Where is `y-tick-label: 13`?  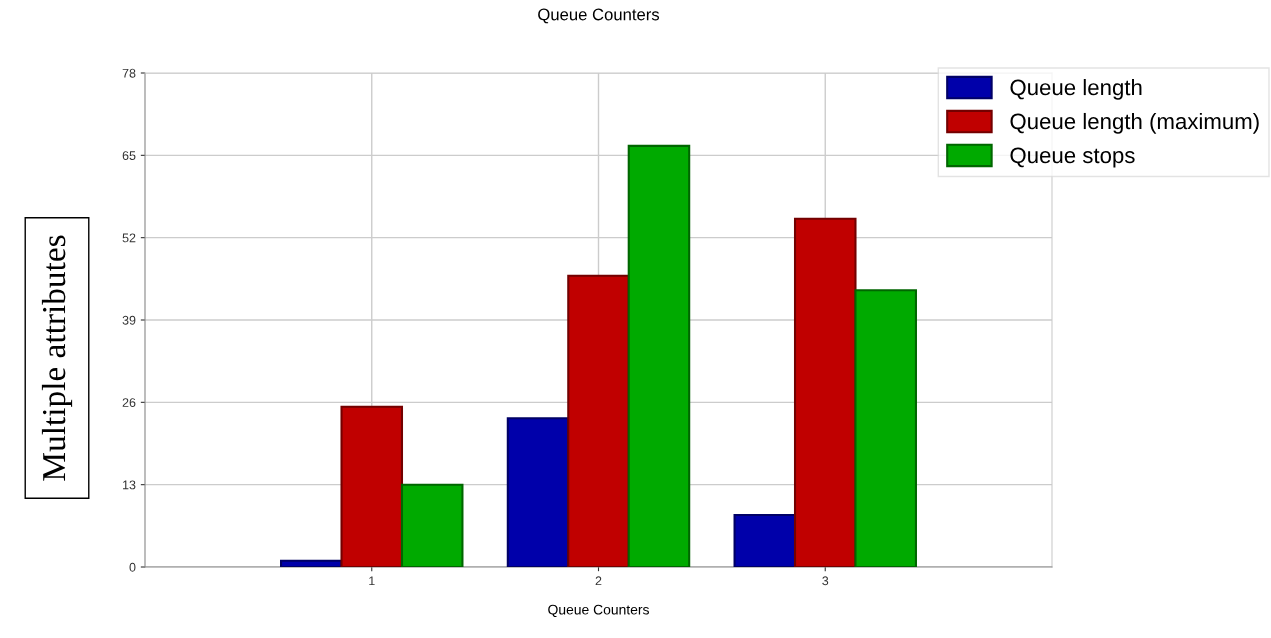
y-tick-label: 13 is located at coordinates (129, 485).